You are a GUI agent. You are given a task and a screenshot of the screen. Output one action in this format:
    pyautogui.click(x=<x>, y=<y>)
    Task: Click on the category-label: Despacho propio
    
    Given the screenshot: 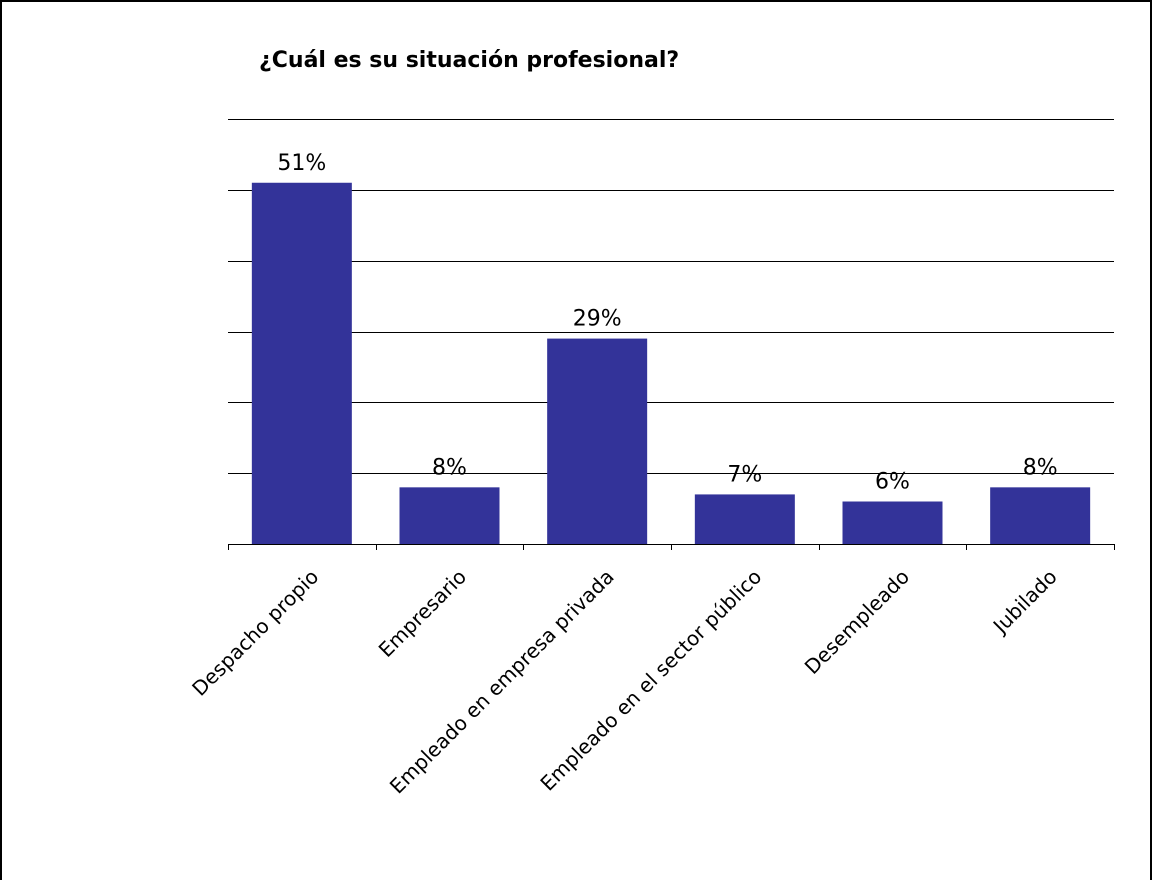 What is the action you would take?
    pyautogui.click(x=255, y=633)
    